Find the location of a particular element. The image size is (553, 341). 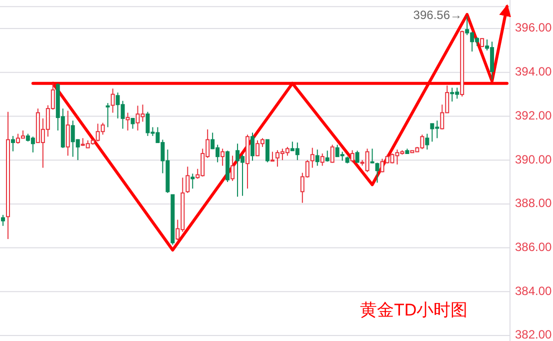

y-tick-label: 396.00 is located at coordinates (533, 27).